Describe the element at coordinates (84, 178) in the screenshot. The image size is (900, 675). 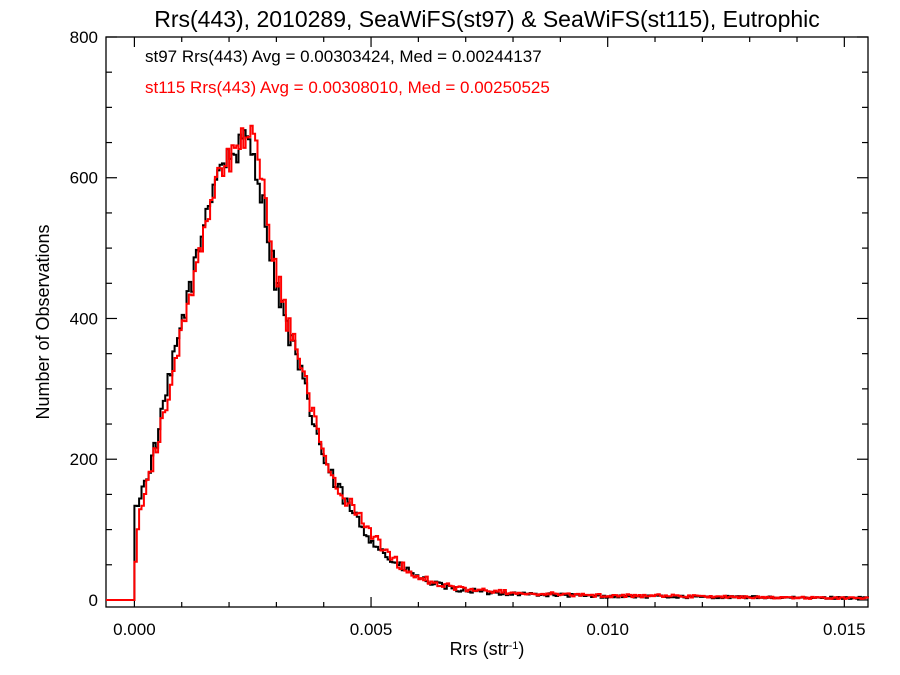
I see `y-tick-label: 600` at that location.